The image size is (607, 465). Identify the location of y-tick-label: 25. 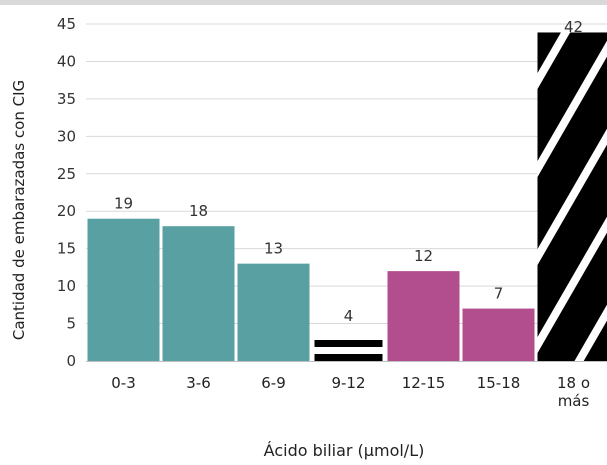
(66, 174).